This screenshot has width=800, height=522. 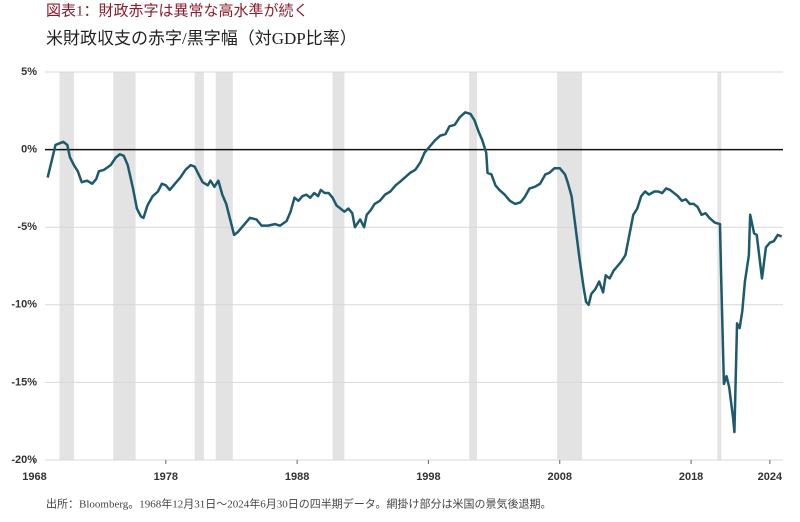 What do you see at coordinates (29, 150) in the screenshot?
I see `y-tick-label: 0%` at bounding box center [29, 150].